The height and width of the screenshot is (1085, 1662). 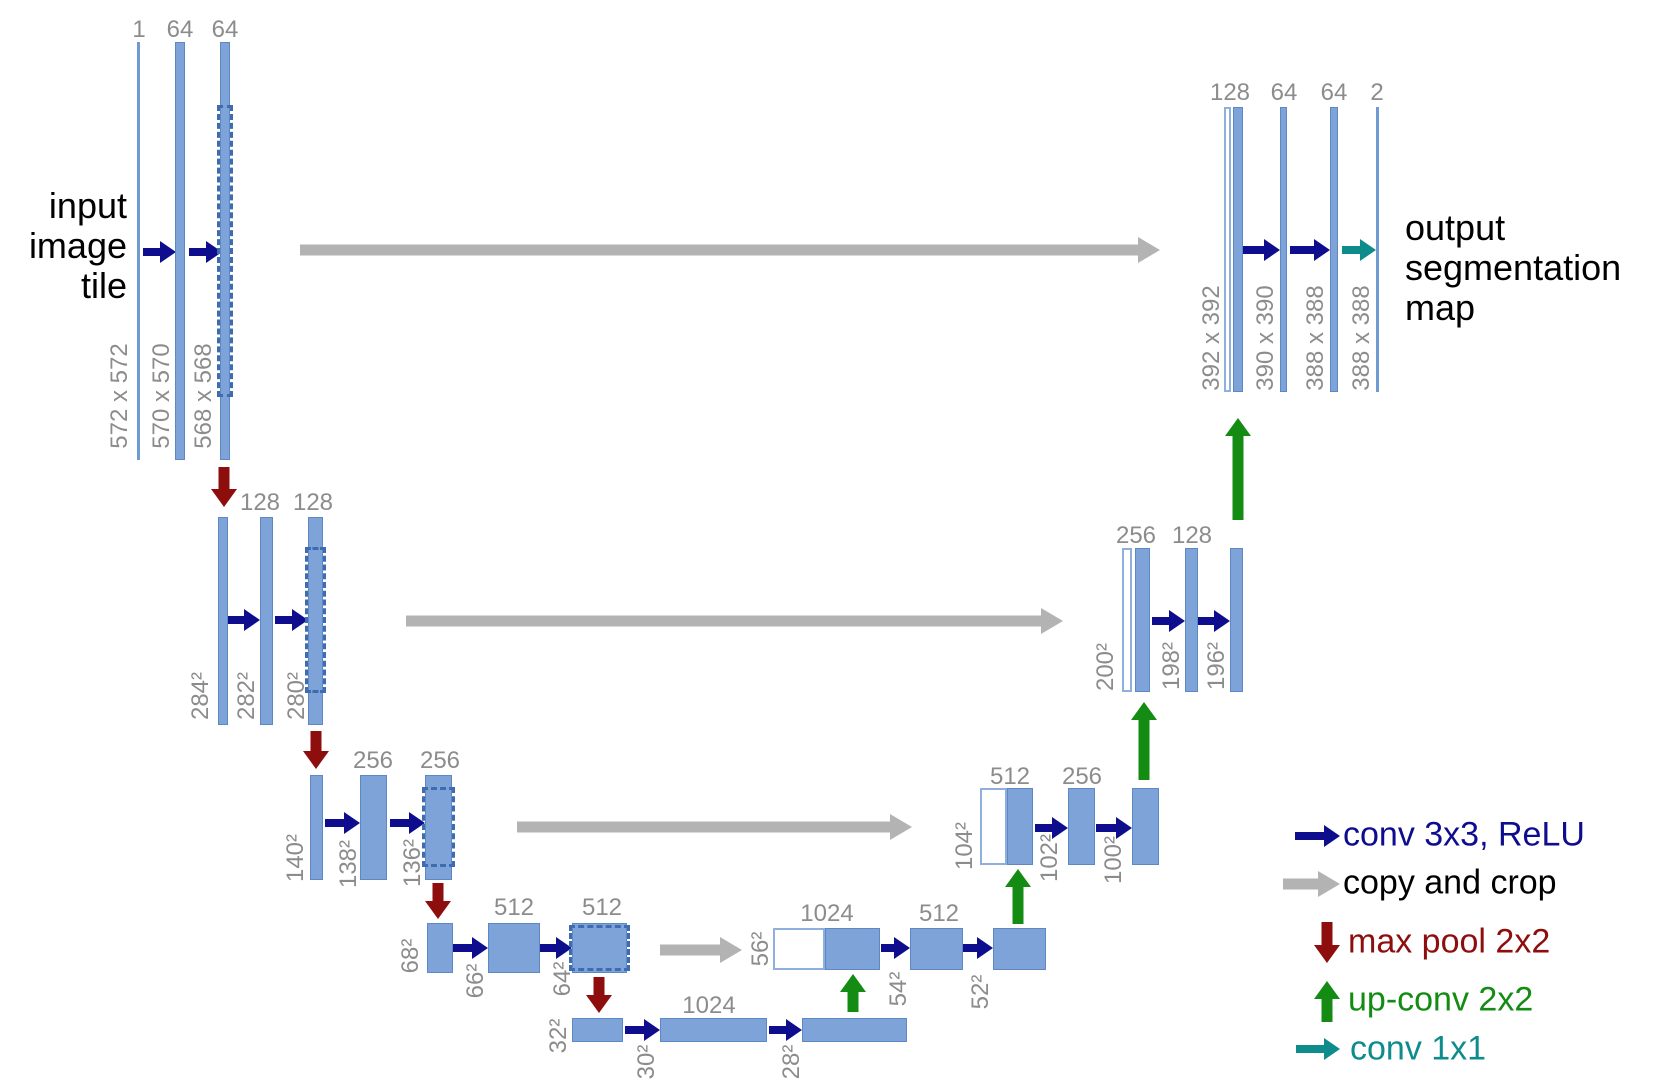 What do you see at coordinates (475, 981) in the screenshot?
I see `dimension-label: 66²` at bounding box center [475, 981].